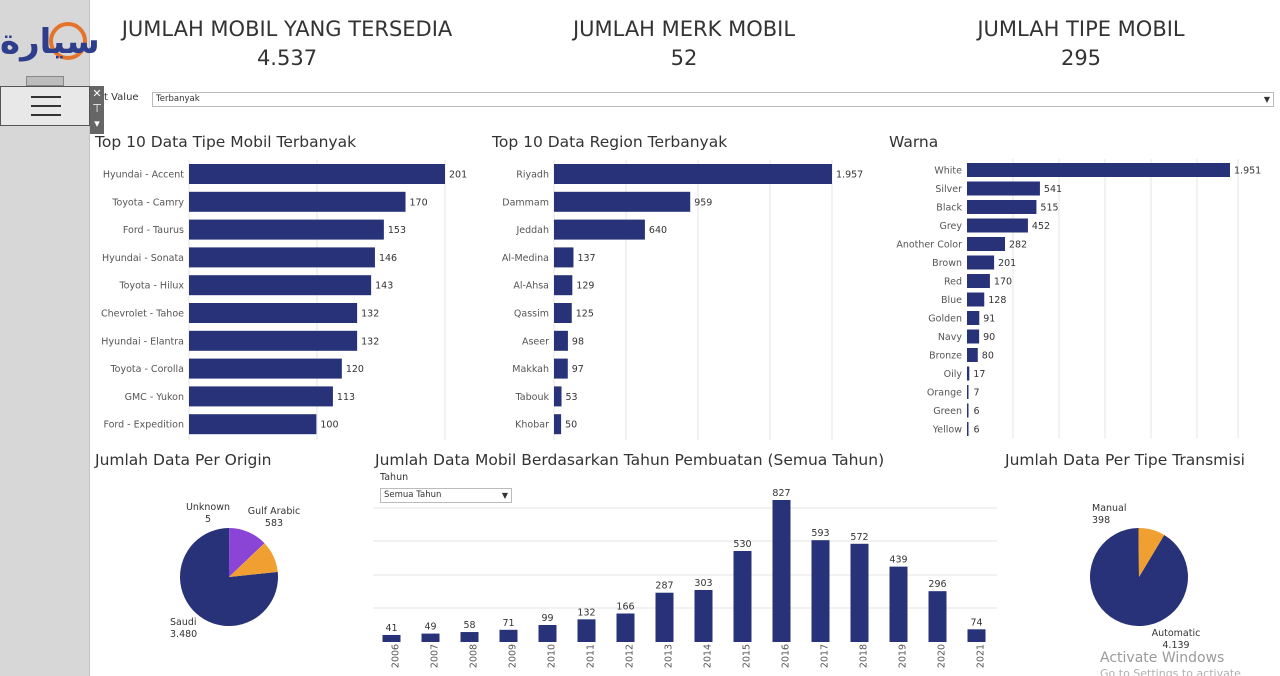 The width and height of the screenshot is (1280, 676). Describe the element at coordinates (742, 544) in the screenshot. I see `tahun-value-label: 530` at that location.